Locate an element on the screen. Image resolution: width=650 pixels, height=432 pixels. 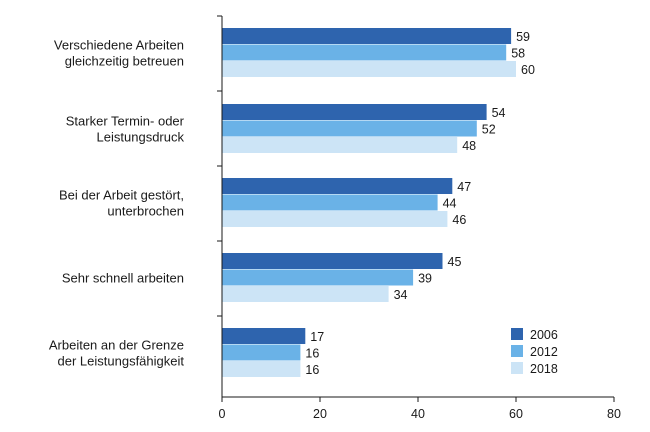
value-label: 39 is located at coordinates (425, 278).